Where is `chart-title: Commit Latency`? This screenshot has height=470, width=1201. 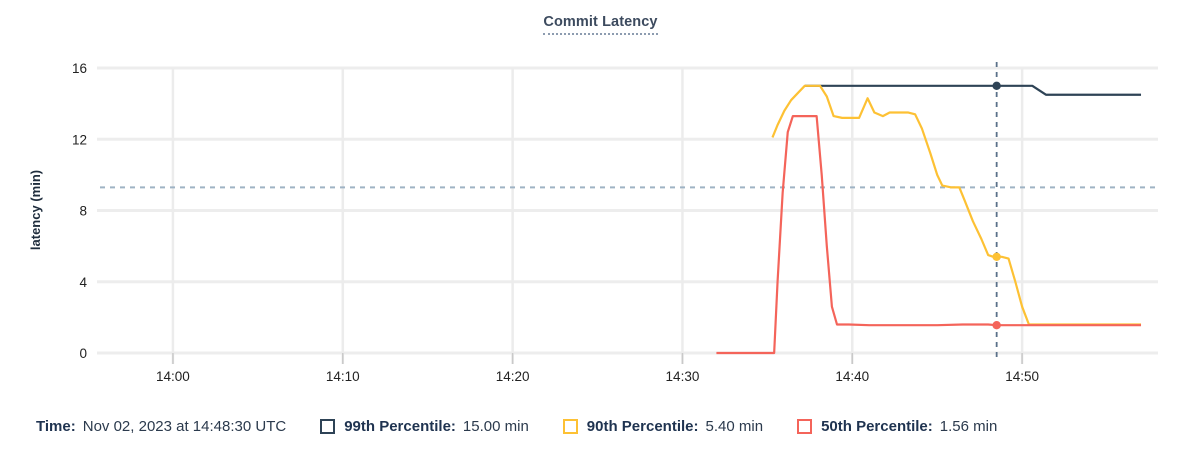
chart-title: Commit Latency is located at coordinates (600, 24).